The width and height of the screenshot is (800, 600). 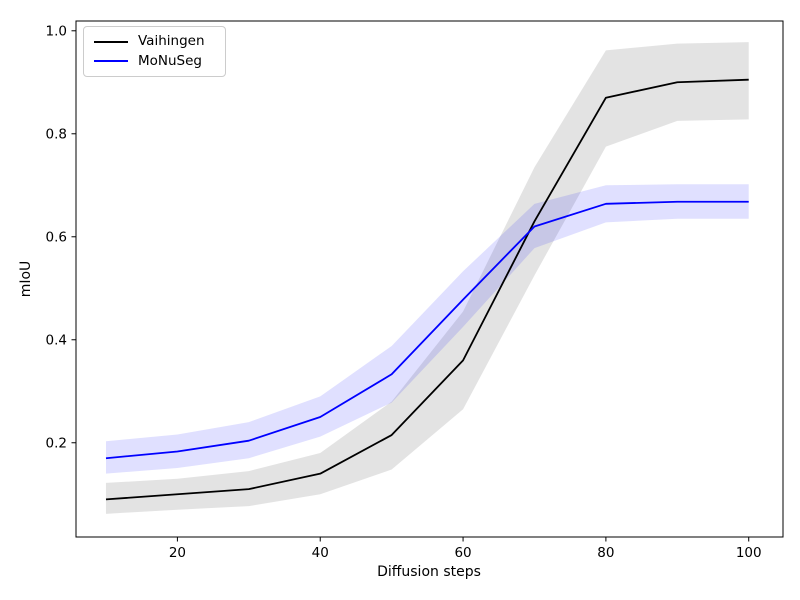 I want to click on y-tick-label: 1.0, so click(x=56, y=31).